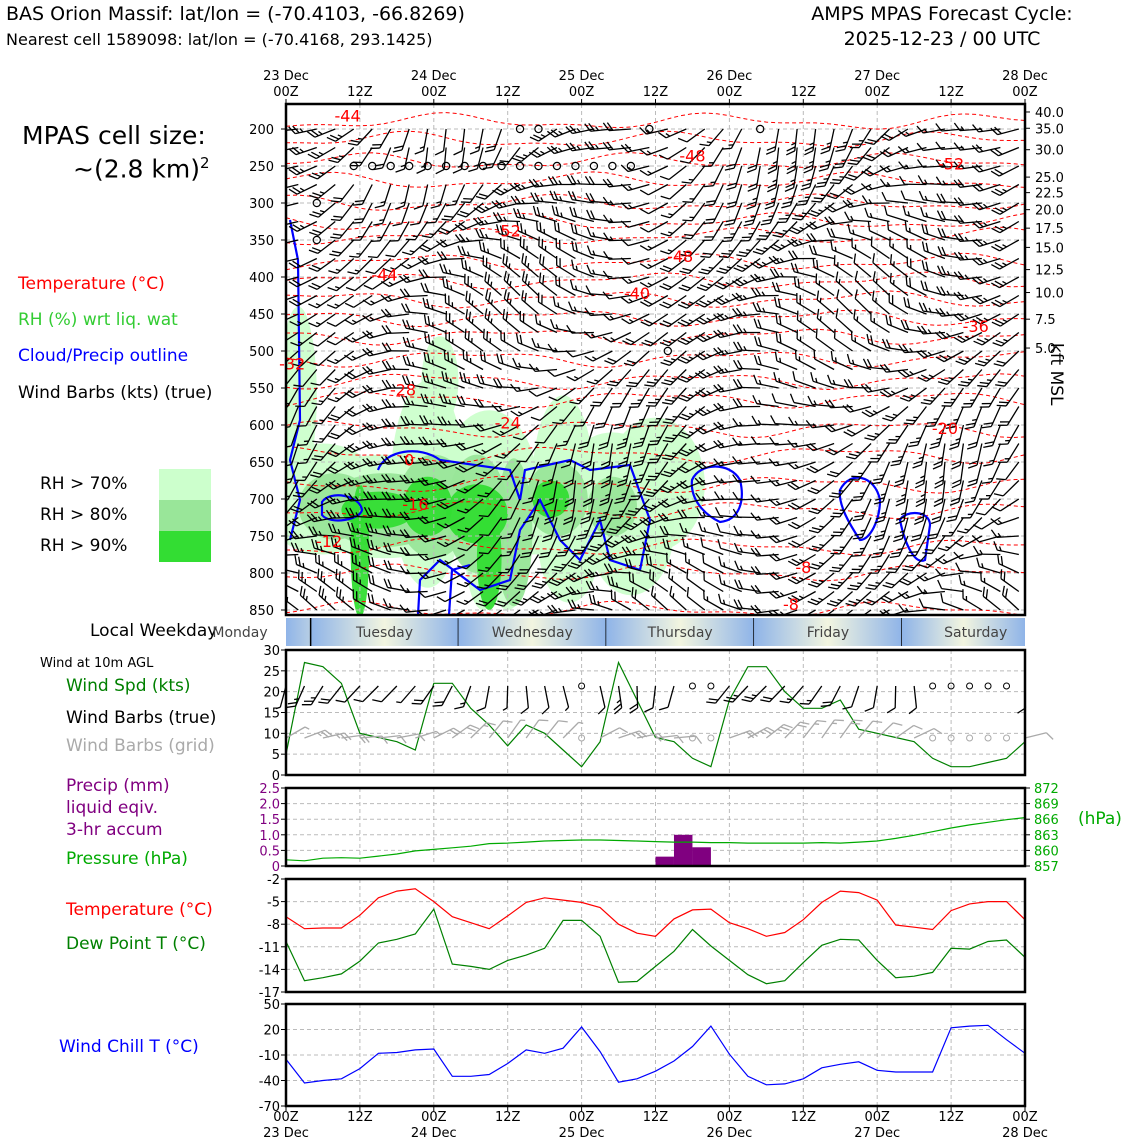 Image resolution: width=1140 pixels, height=1140 pixels. What do you see at coordinates (261, 204) in the screenshot?
I see `pressure-tick-label: 300` at bounding box center [261, 204].